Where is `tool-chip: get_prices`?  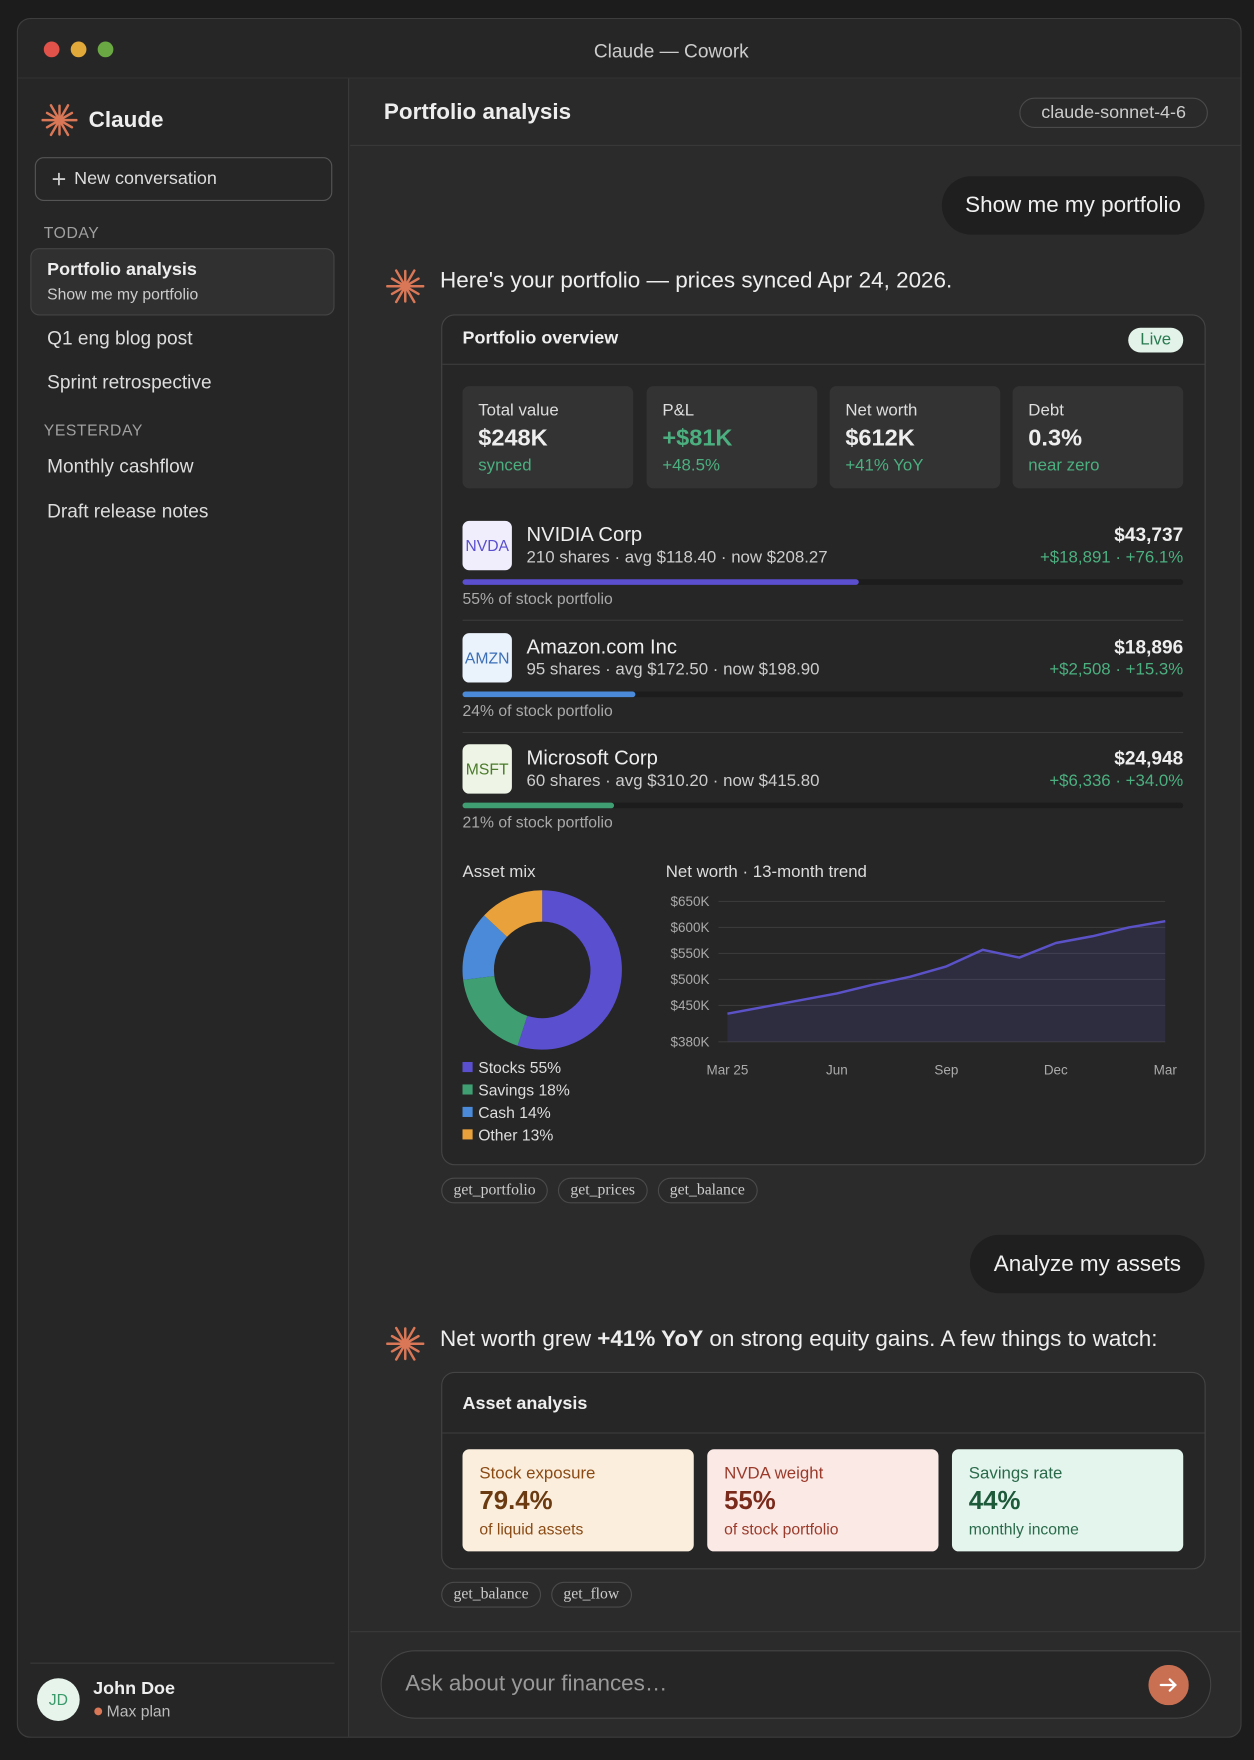
tool-chip: get_prices is located at coordinates (603, 1190).